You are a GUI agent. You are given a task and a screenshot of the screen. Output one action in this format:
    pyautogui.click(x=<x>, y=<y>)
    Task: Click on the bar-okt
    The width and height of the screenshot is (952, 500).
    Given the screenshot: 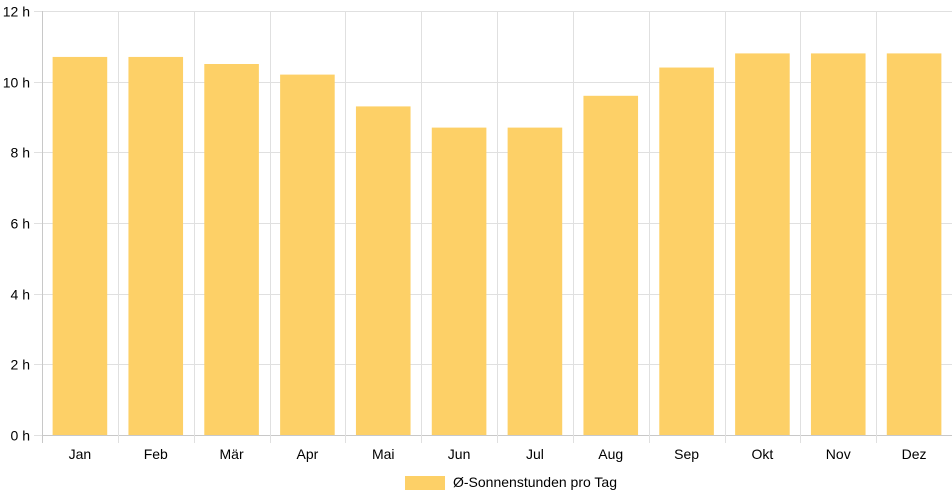 What is the action you would take?
    pyautogui.click(x=762, y=244)
    